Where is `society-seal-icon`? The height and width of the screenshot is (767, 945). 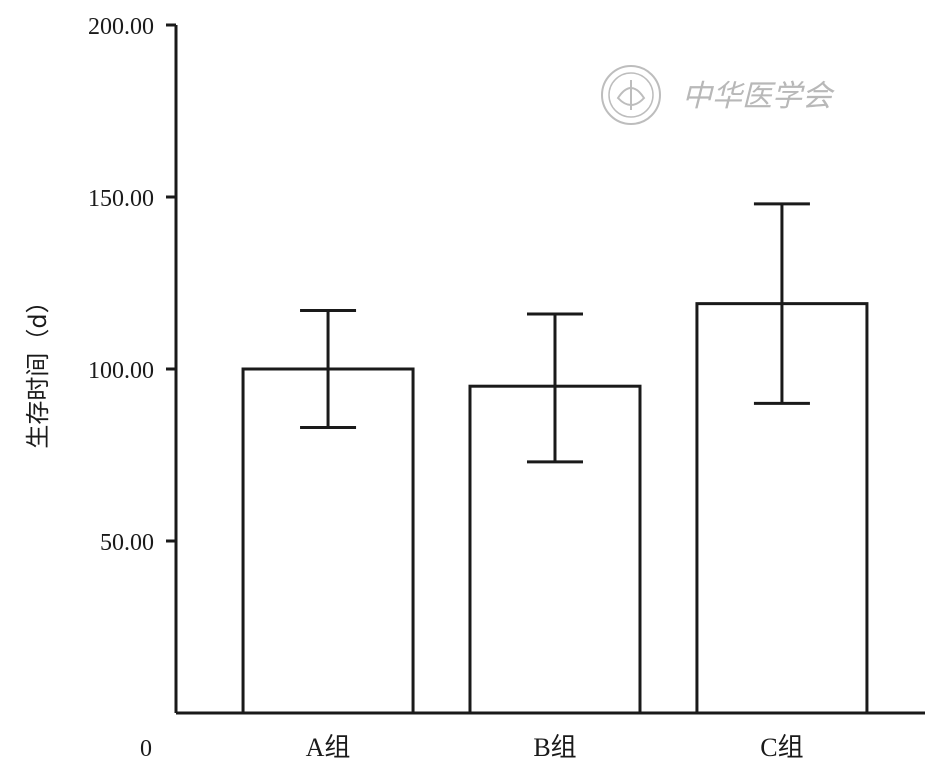
society-seal-icon is located at coordinates (631, 95).